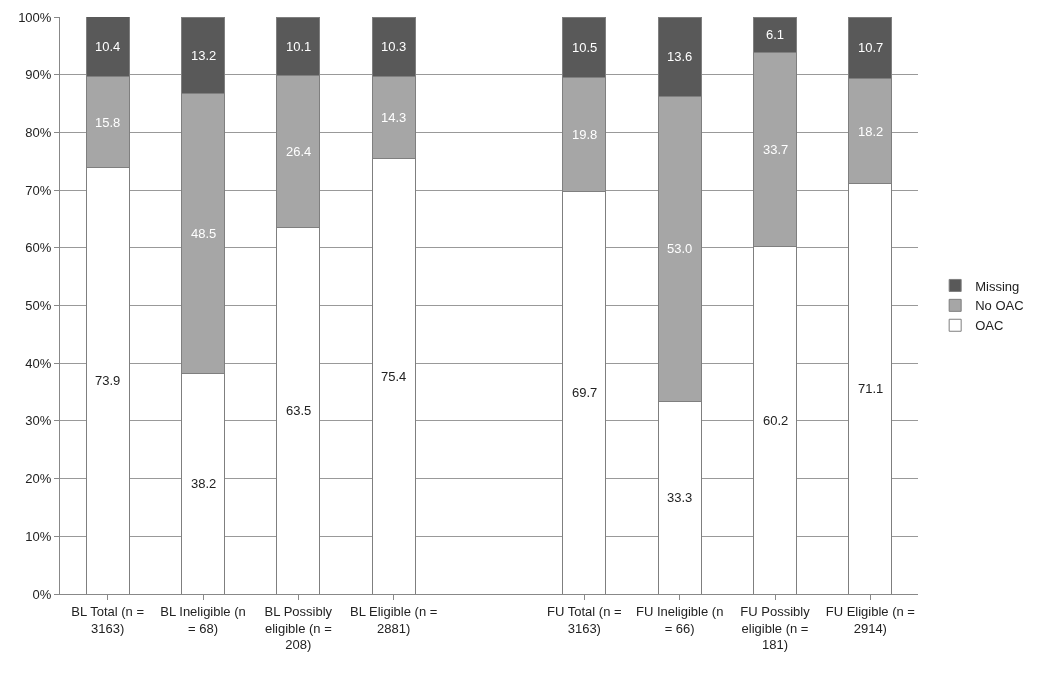 The image size is (1039, 684). Describe the element at coordinates (989, 326) in the screenshot. I see `legend-label: OAC` at that location.